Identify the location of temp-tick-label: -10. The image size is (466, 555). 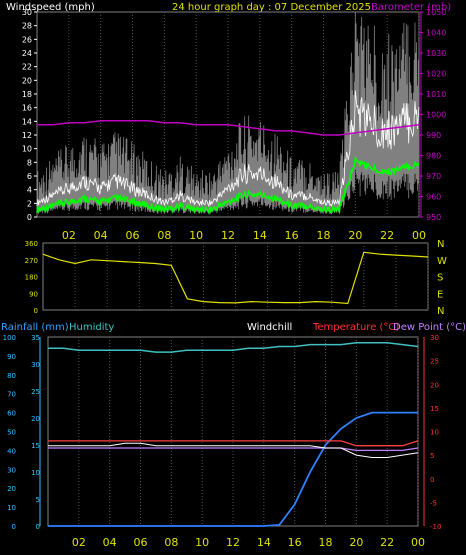
(435, 527).